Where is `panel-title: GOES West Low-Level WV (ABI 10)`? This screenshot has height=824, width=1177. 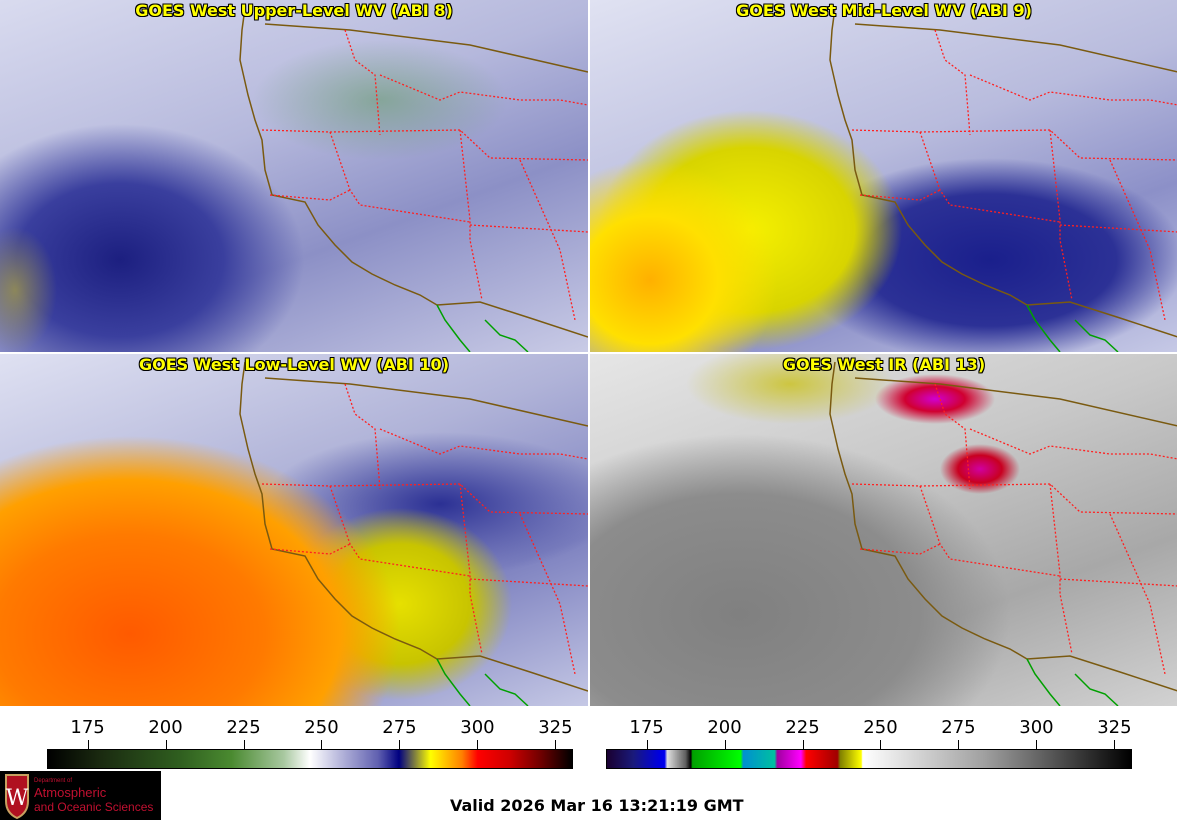 panel-title: GOES West Low-Level WV (ABI 10) is located at coordinates (293, 364).